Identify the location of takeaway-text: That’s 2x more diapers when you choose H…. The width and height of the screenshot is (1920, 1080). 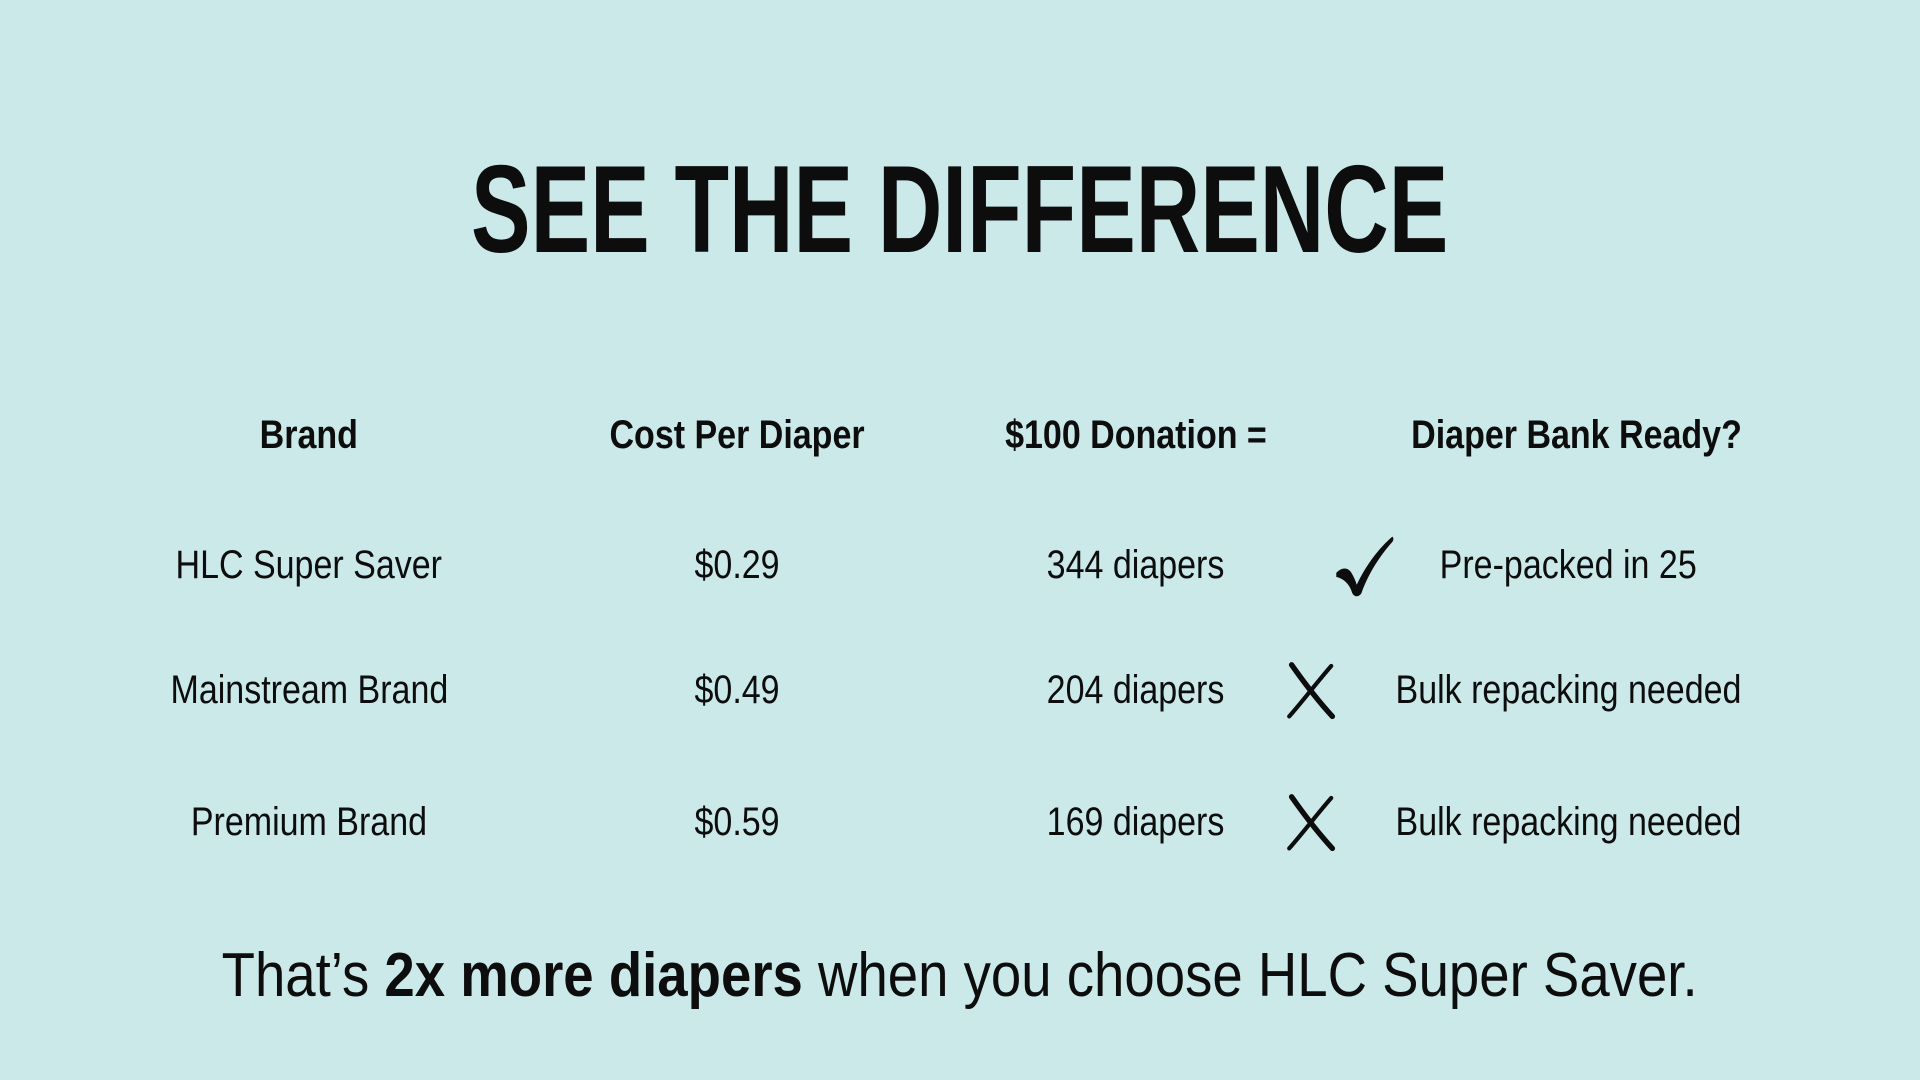
(960, 975).